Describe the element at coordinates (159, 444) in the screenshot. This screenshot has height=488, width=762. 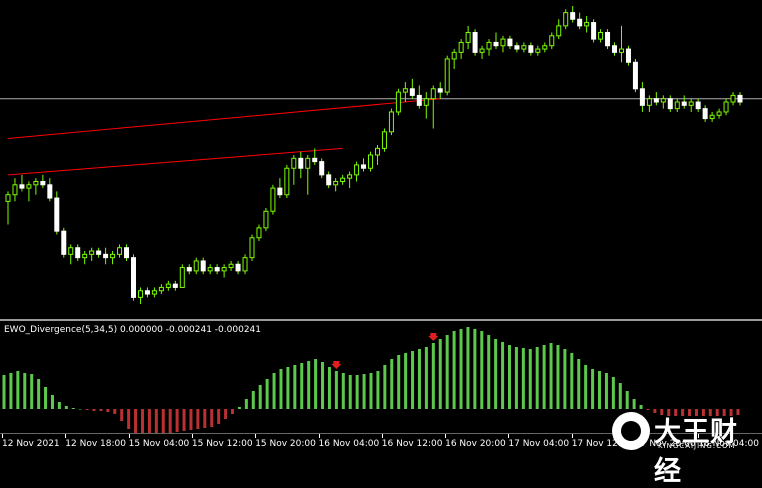
I see `time-label: 15 Nov 04:00` at that location.